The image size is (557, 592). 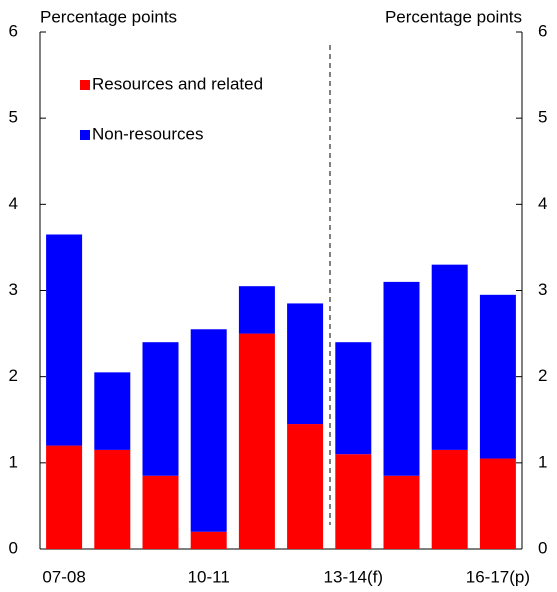 I want to click on x-tick-label: 07-08, so click(x=63, y=576).